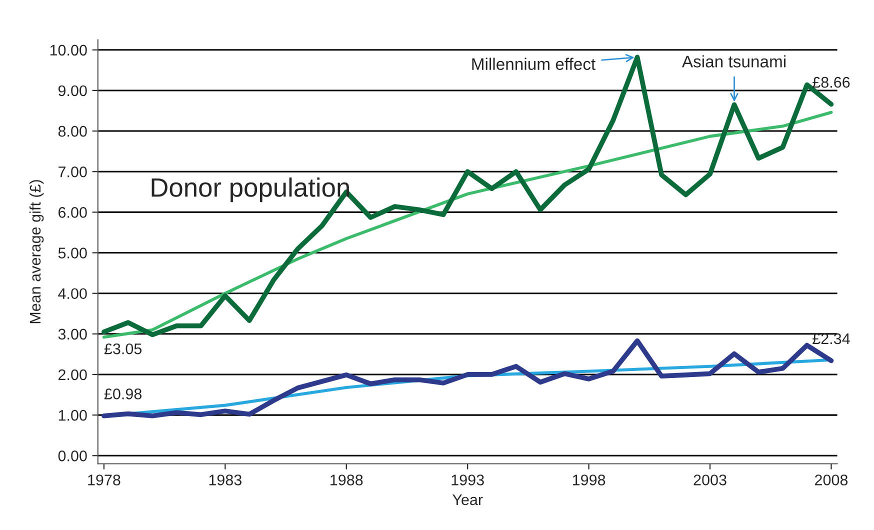 The width and height of the screenshot is (874, 530). Describe the element at coordinates (589, 480) in the screenshot. I see `x-tick-label: 1998` at that location.